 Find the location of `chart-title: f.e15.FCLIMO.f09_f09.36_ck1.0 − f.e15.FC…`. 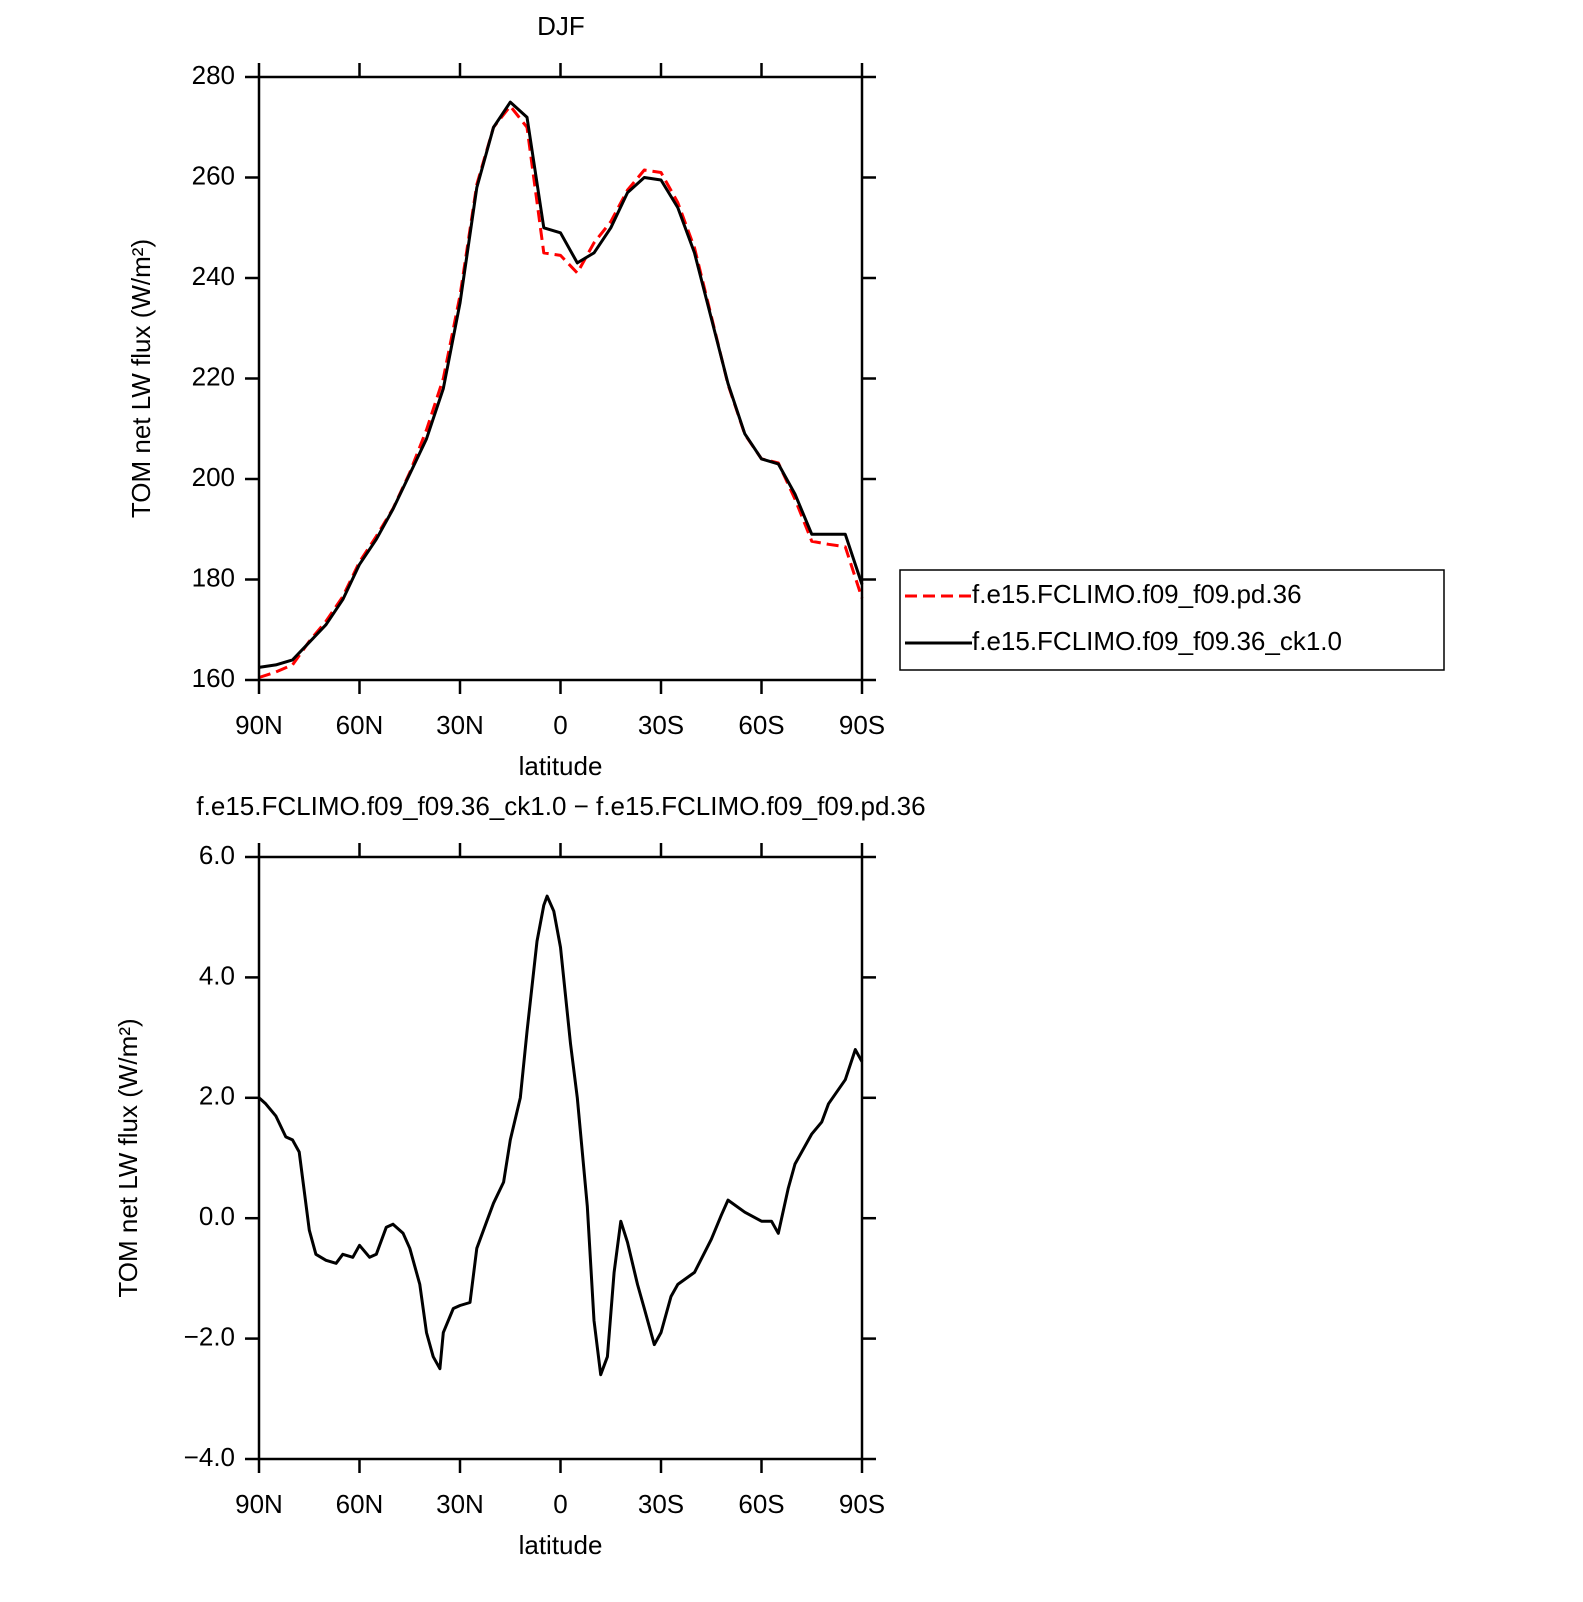

chart-title: f.e15.FCLIMO.f09_f09.36_ck1.0 − f.e15.FC… is located at coordinates (560, 806).